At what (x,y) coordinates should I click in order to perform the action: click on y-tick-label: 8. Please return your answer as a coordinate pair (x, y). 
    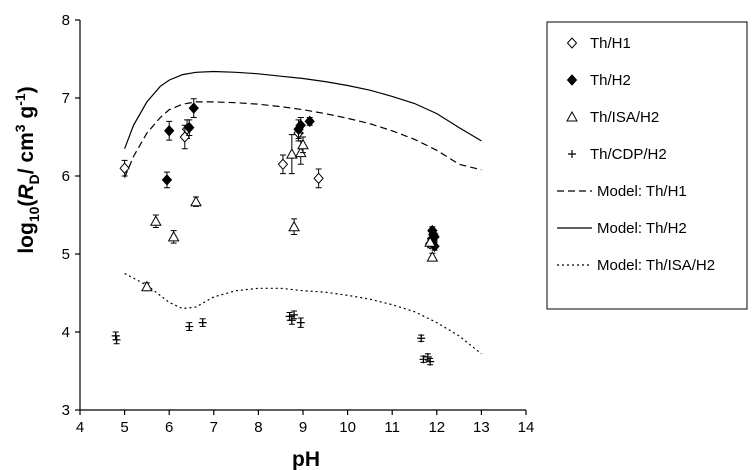
    Looking at the image, I should click on (66, 20).